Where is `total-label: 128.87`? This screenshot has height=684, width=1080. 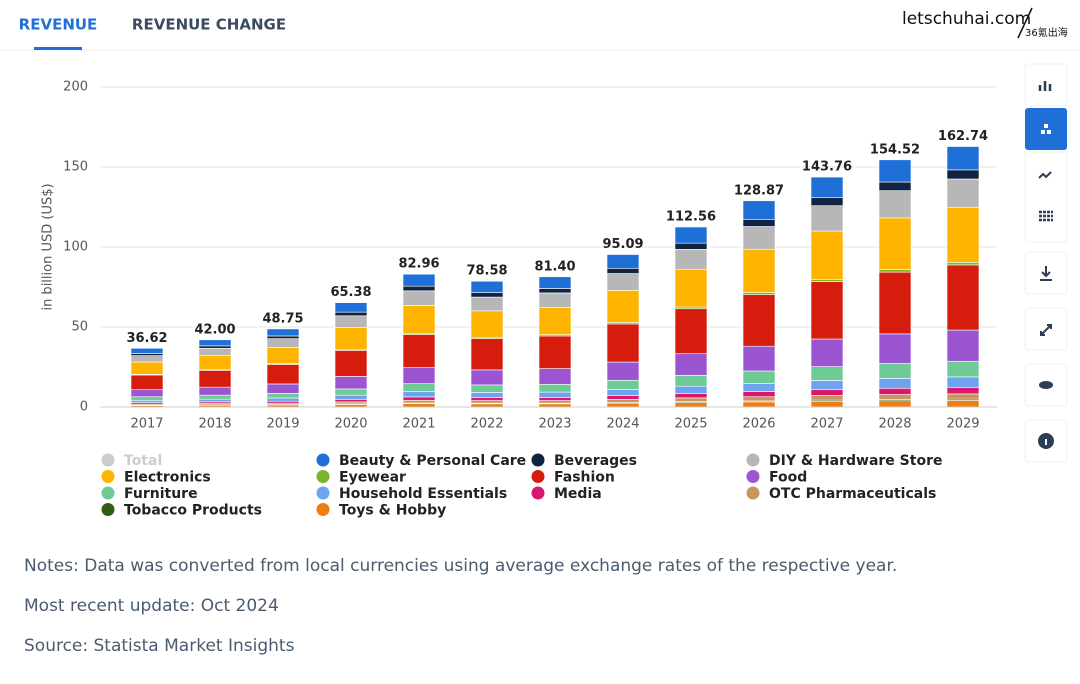 total-label: 128.87 is located at coordinates (759, 190).